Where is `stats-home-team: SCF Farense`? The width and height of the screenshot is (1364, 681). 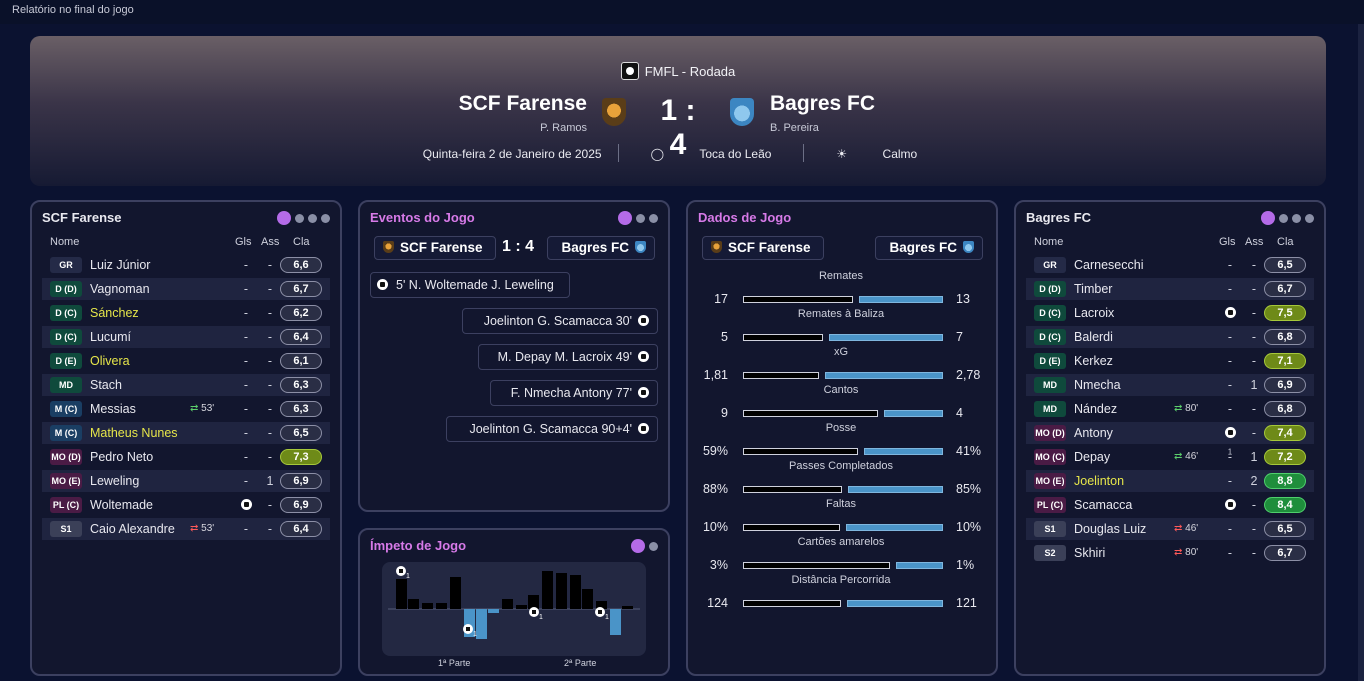
stats-home-team: SCF Farense is located at coordinates (763, 248).